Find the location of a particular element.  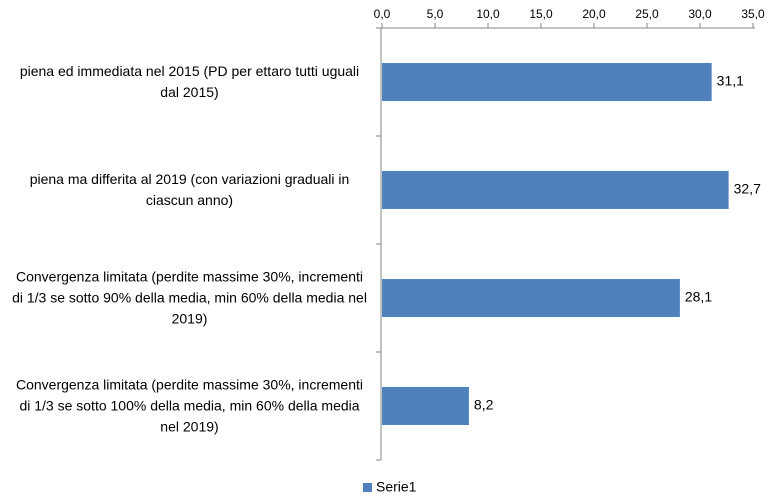

x-tick-label: 10,0 is located at coordinates (488, 14).